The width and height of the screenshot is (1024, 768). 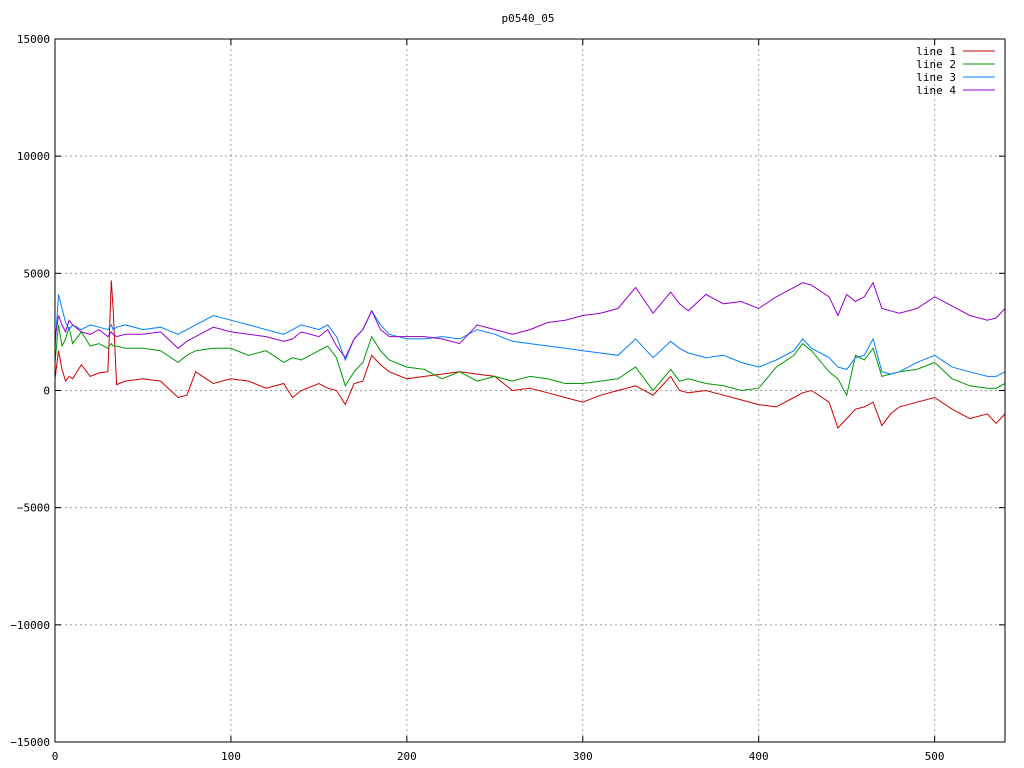 What do you see at coordinates (231, 756) in the screenshot?
I see `x-tick-label: 100` at bounding box center [231, 756].